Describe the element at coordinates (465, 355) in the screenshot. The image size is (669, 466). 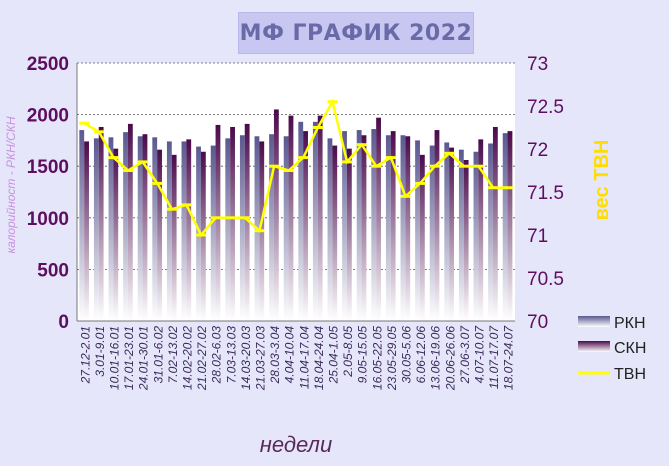
I see `x-tick-label: 27.06-3.07` at that location.